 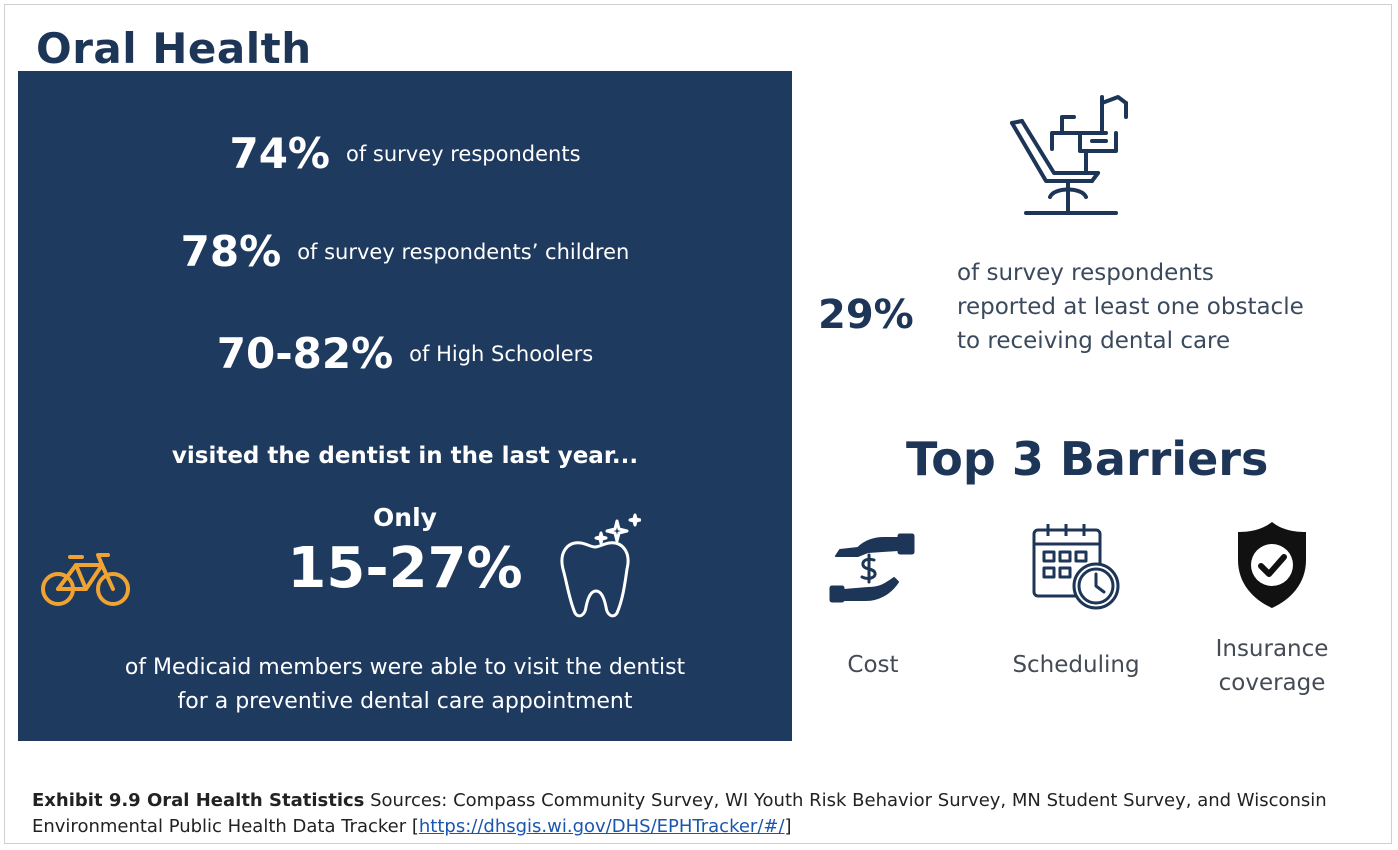 What do you see at coordinates (463, 153) in the screenshot?
I see `stat-adults-text: of survey respondents` at bounding box center [463, 153].